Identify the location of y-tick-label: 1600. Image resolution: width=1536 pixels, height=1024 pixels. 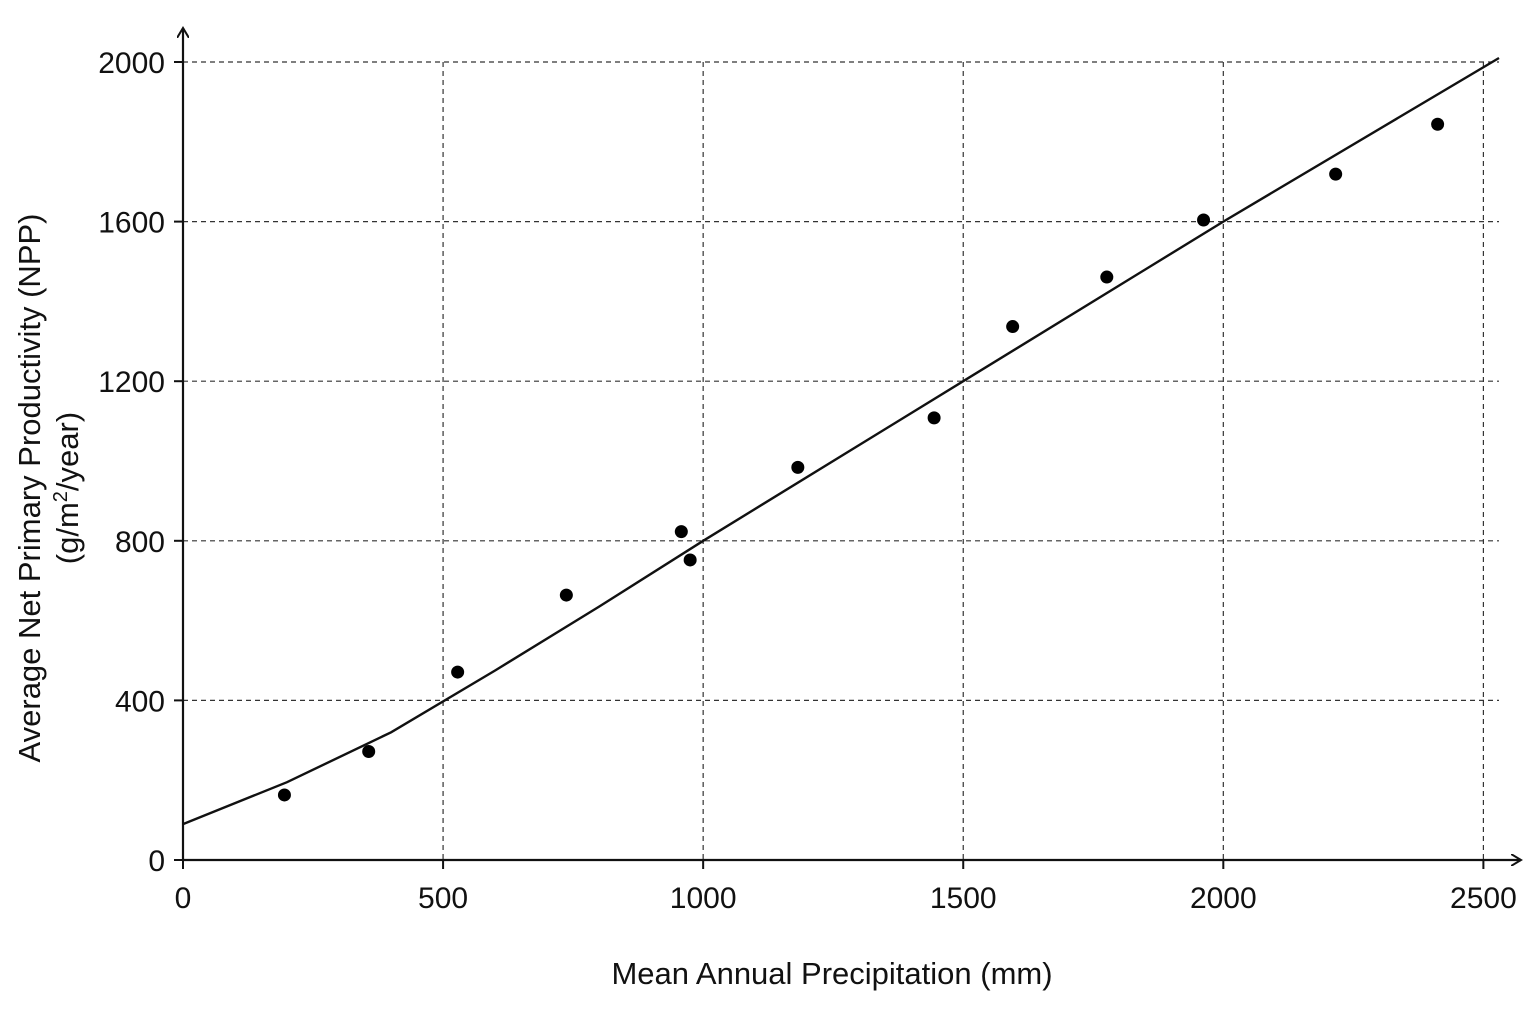
(131, 223).